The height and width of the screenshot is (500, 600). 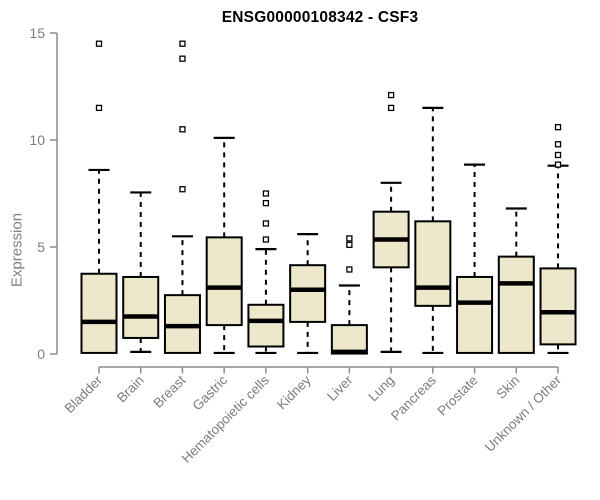 What do you see at coordinates (458, 396) in the screenshot?
I see `x-axis-label: Prostate` at bounding box center [458, 396].